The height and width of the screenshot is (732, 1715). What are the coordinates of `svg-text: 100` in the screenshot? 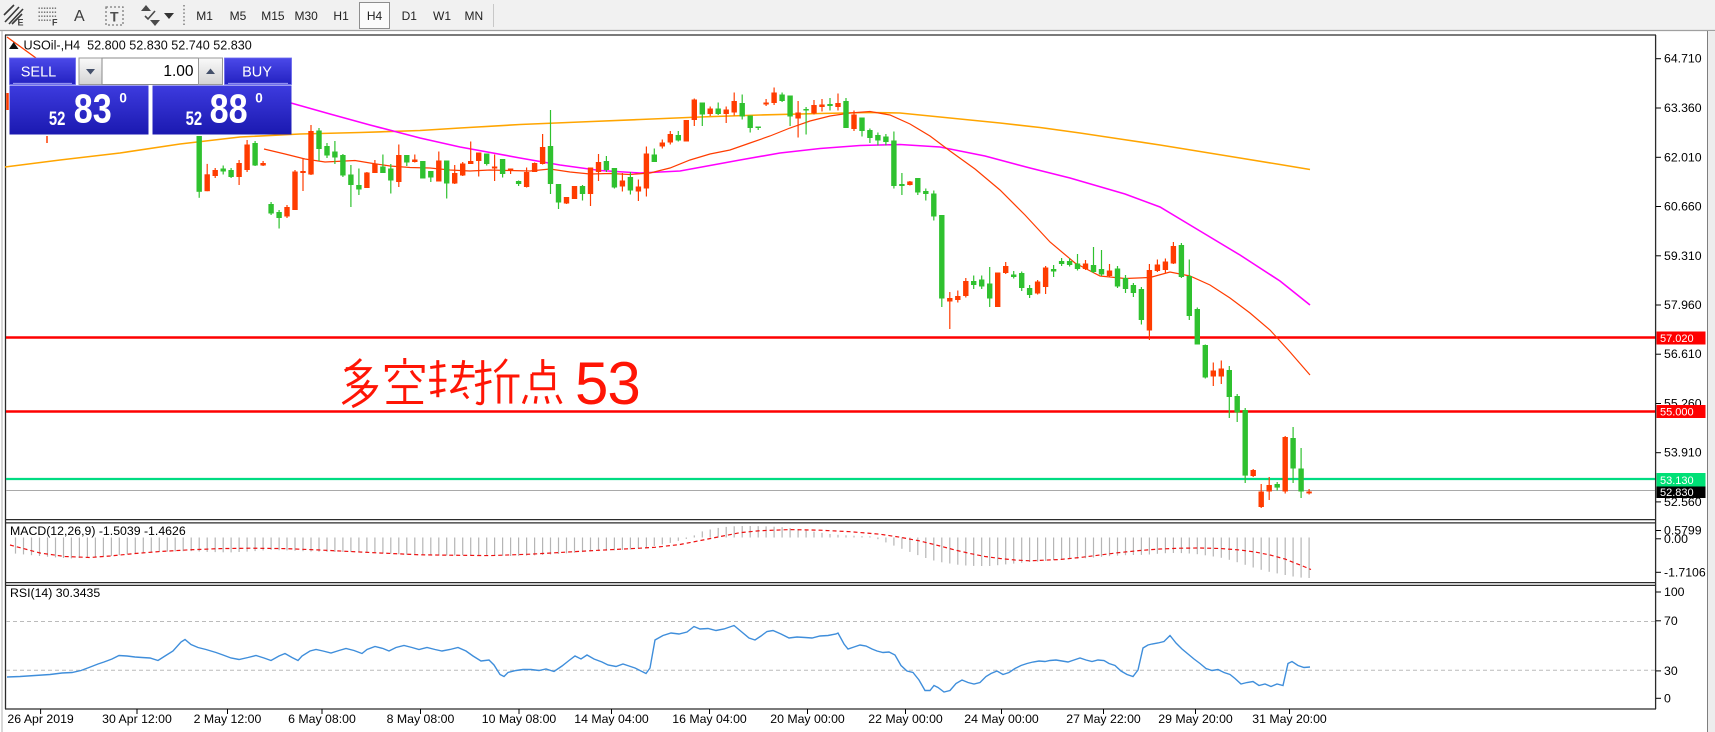 It's located at (1674, 592).